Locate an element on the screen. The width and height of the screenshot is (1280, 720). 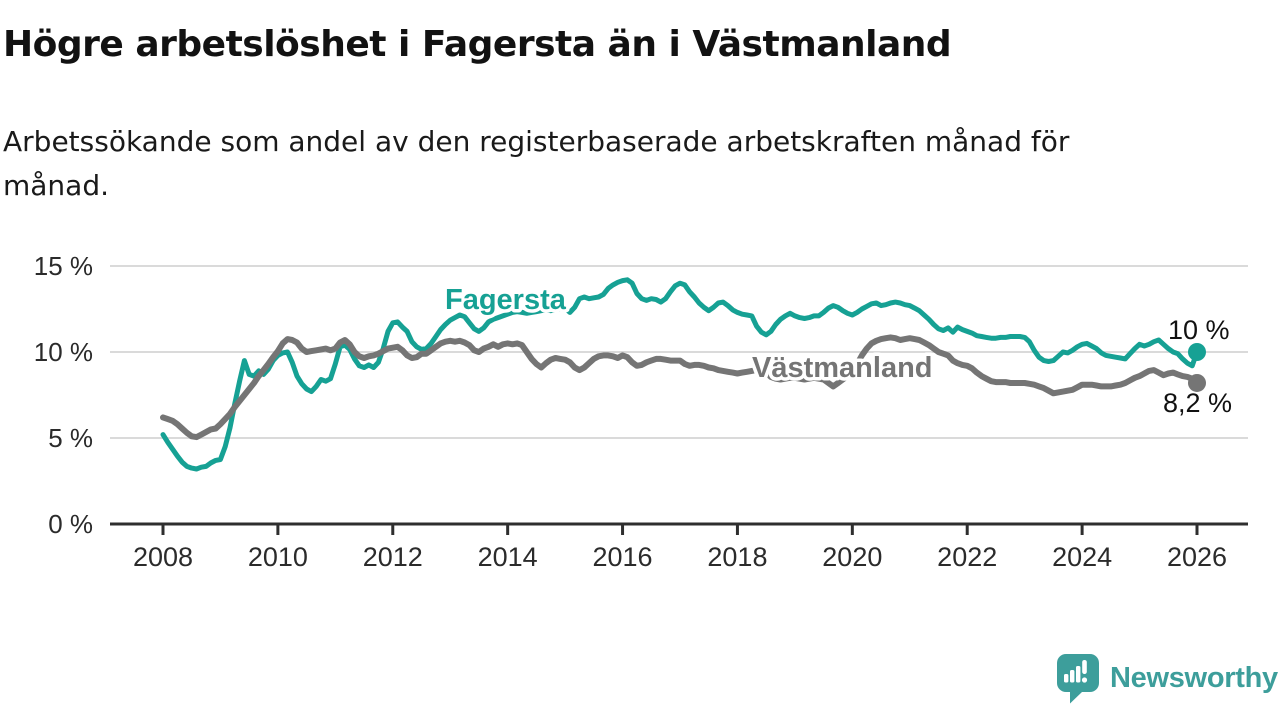
x-axis-tick-label: 2024 is located at coordinates (1082, 557).